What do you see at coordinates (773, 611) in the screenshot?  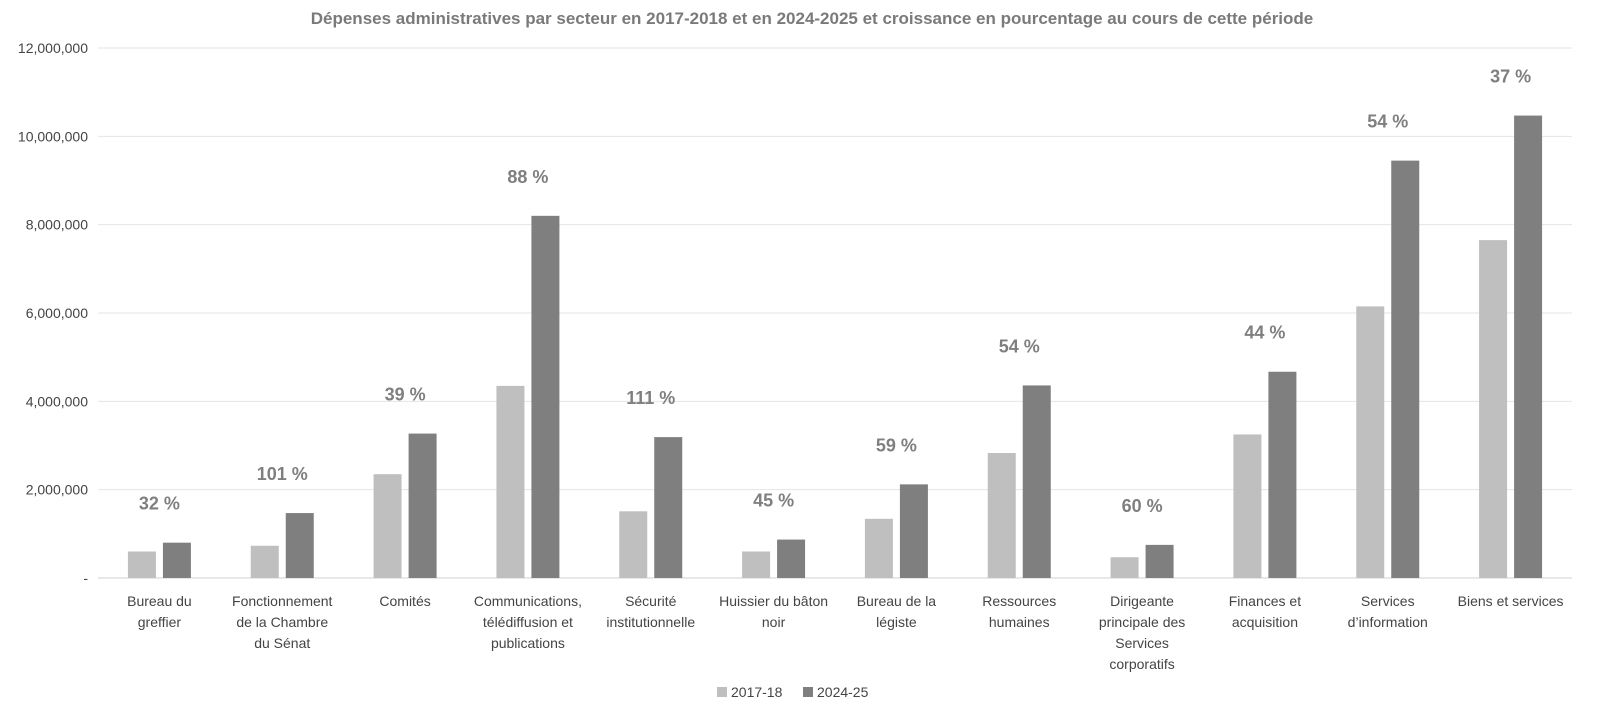 I see `category-label: Huissier du bâton noir` at bounding box center [773, 611].